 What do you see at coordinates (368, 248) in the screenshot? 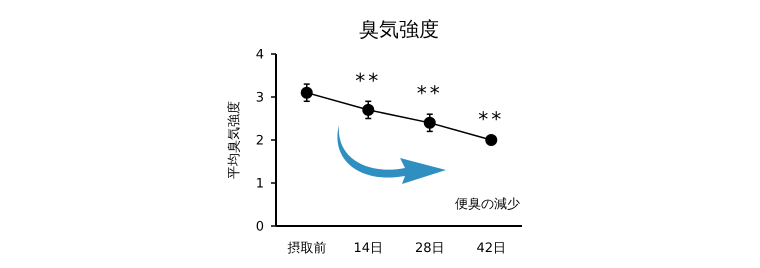
I see `x-tick-label: 14日` at bounding box center [368, 248].